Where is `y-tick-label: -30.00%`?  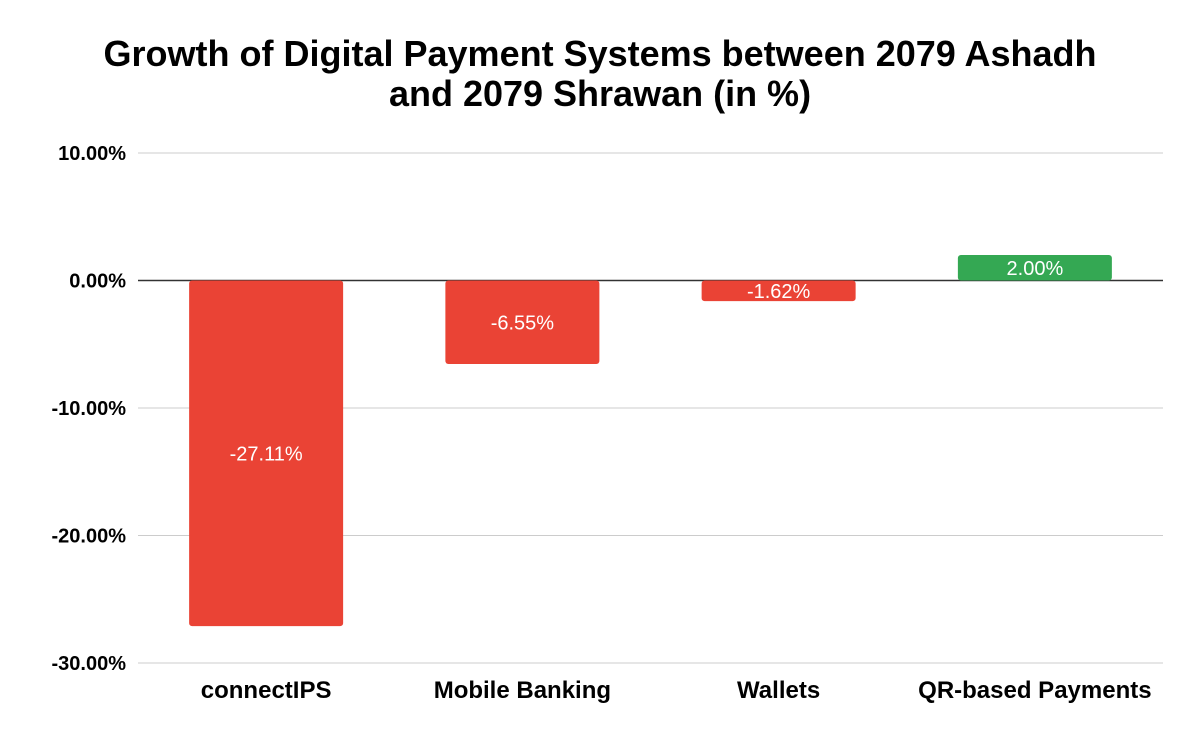 y-tick-label: -30.00% is located at coordinates (89, 664).